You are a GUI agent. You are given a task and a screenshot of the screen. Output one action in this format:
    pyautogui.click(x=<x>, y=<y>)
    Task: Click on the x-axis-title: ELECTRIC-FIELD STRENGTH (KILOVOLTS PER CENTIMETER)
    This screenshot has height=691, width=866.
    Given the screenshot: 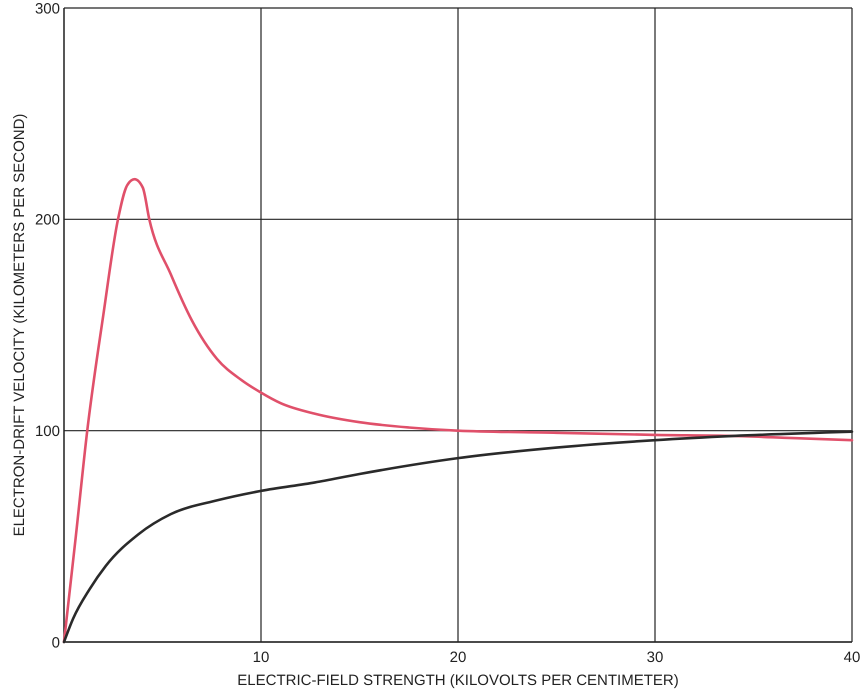 What is the action you would take?
    pyautogui.click(x=458, y=680)
    